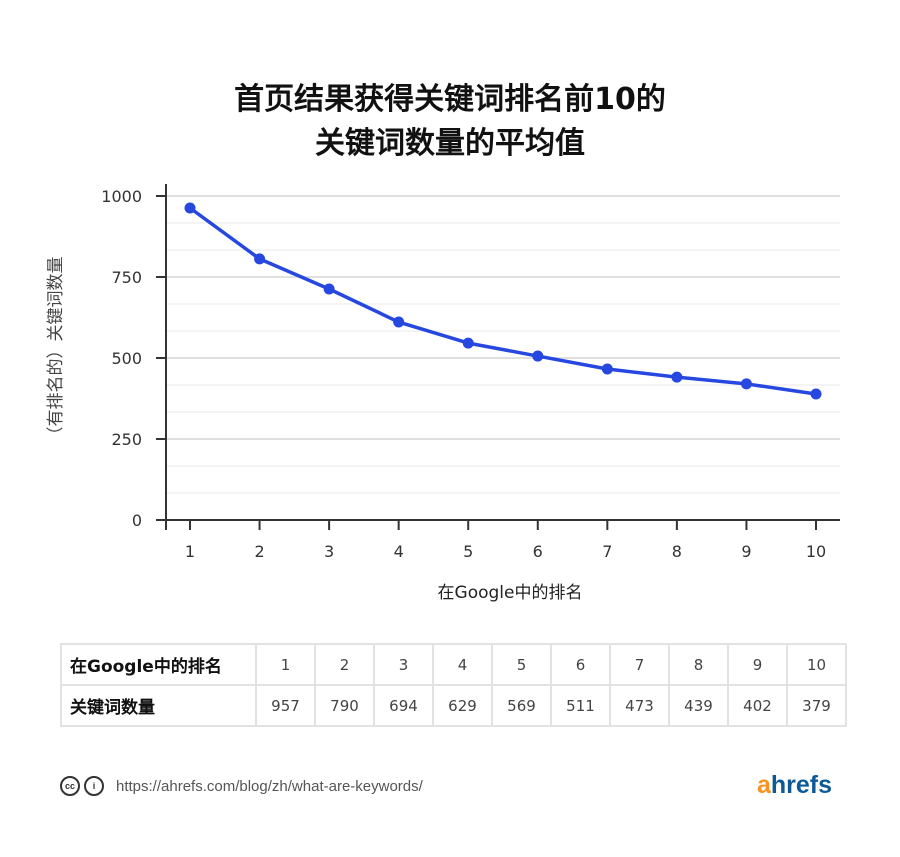  I want to click on x-tick-label: 8, so click(677, 551).